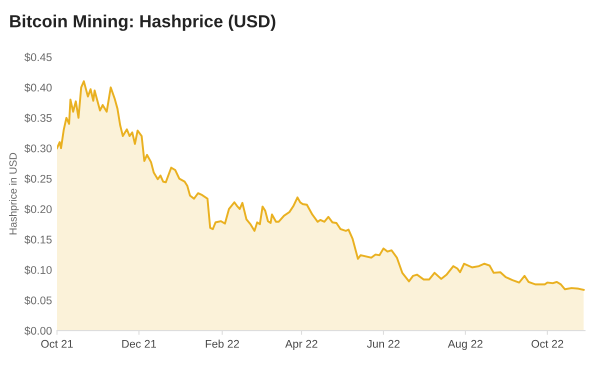 This screenshot has height=380, width=600. I want to click on x-tick-label: Feb 22, so click(222, 344).